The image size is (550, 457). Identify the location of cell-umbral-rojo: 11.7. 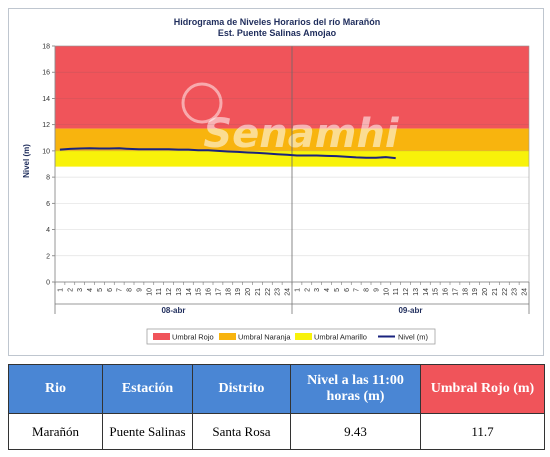
(482, 431).